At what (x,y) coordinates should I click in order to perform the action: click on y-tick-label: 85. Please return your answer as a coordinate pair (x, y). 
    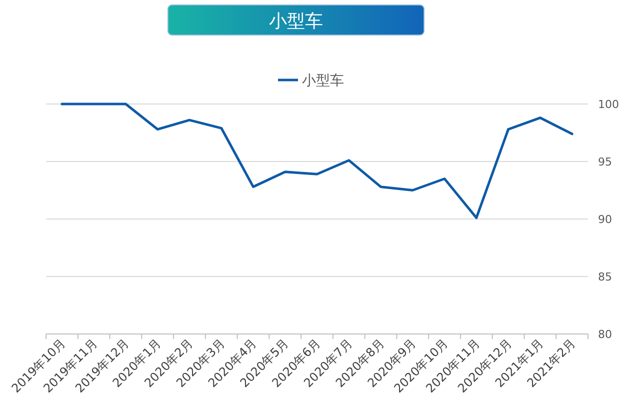
    Looking at the image, I should click on (605, 277).